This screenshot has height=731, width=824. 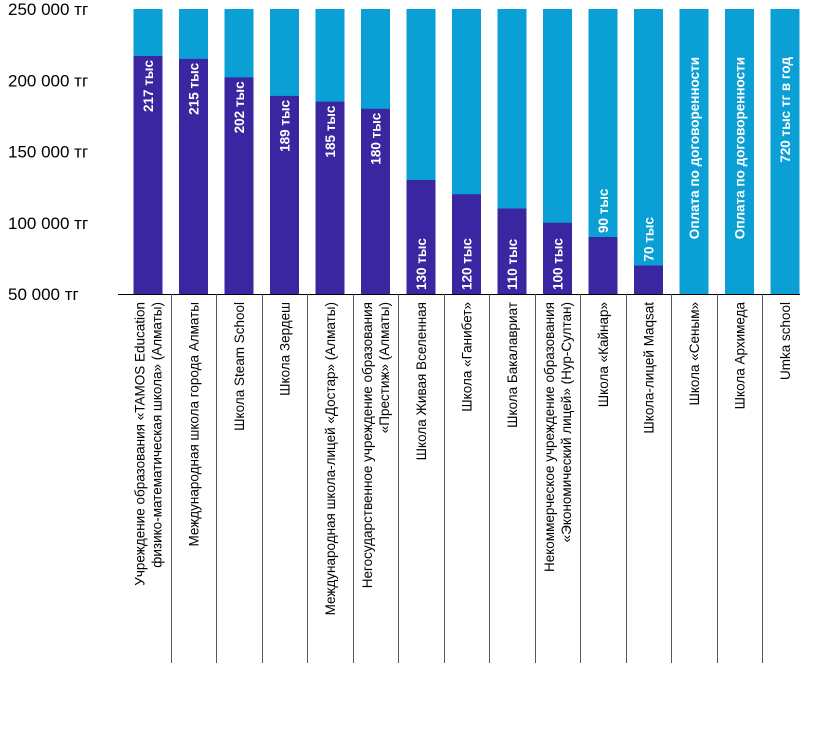 What do you see at coordinates (239, 107) in the screenshot?
I see `bar-data-label: 202 тыс` at bounding box center [239, 107].